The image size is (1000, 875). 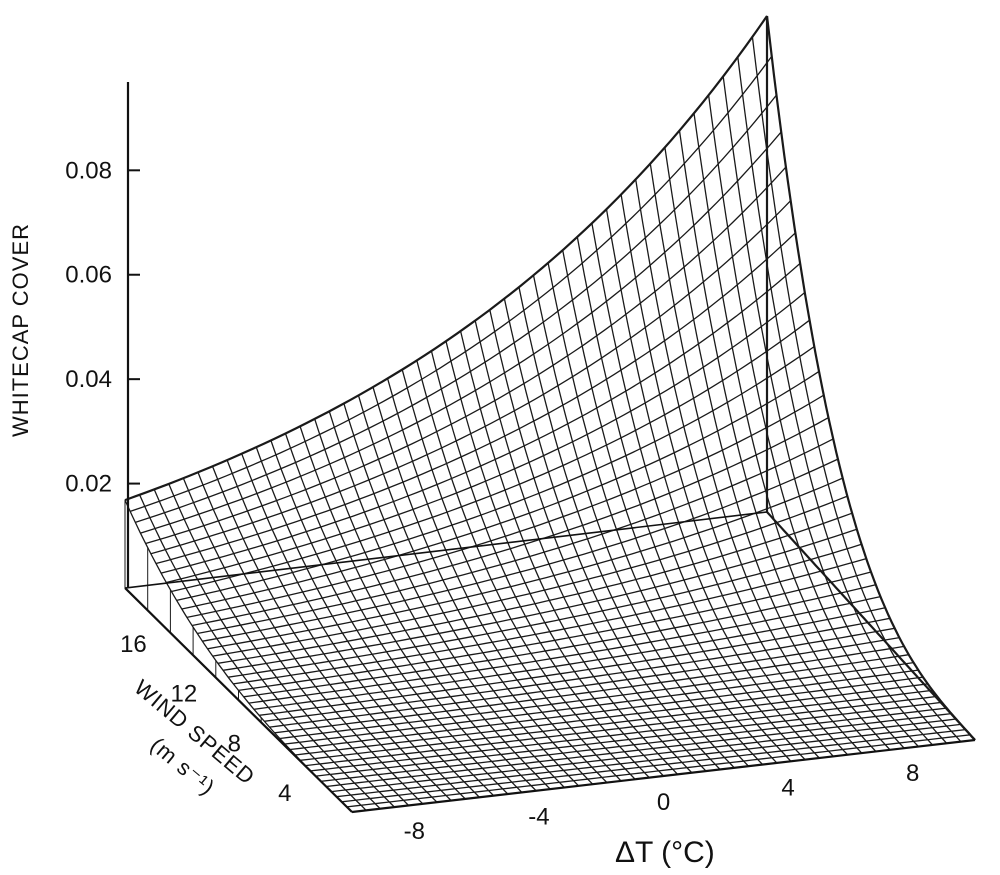 I want to click on wind-axis-line, so click(x=238, y=700).